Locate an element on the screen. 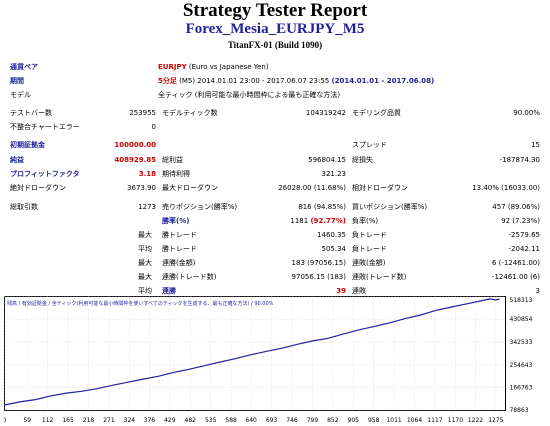 The height and width of the screenshot is (426, 550). largest-win-value: 1460.35 is located at coordinates (331, 235).